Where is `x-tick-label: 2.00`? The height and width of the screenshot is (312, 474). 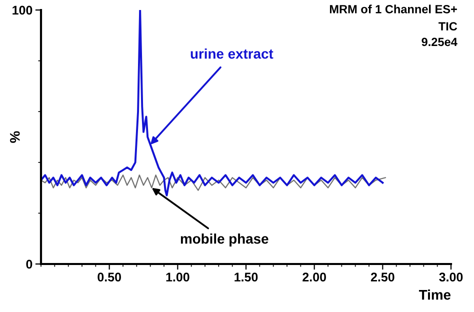
x-tick-label: 2.00 is located at coordinates (314, 277).